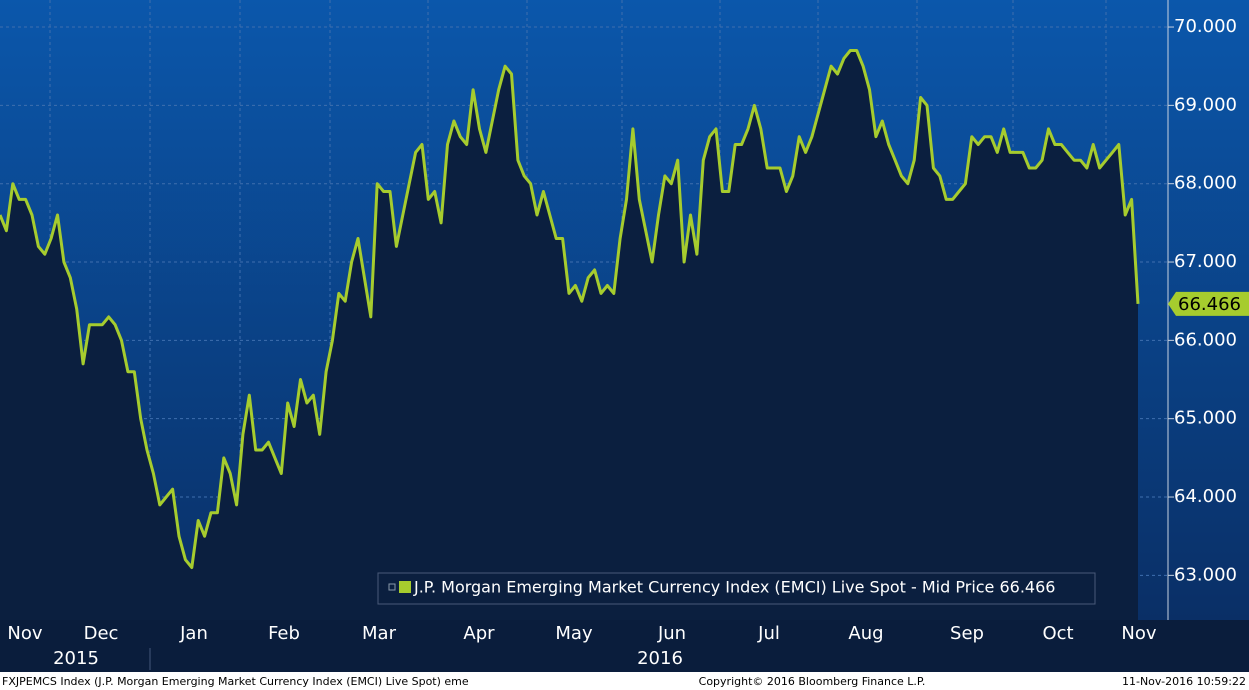 This screenshot has height=690, width=1249. I want to click on y-tick-label: 67.000, so click(1205, 261).